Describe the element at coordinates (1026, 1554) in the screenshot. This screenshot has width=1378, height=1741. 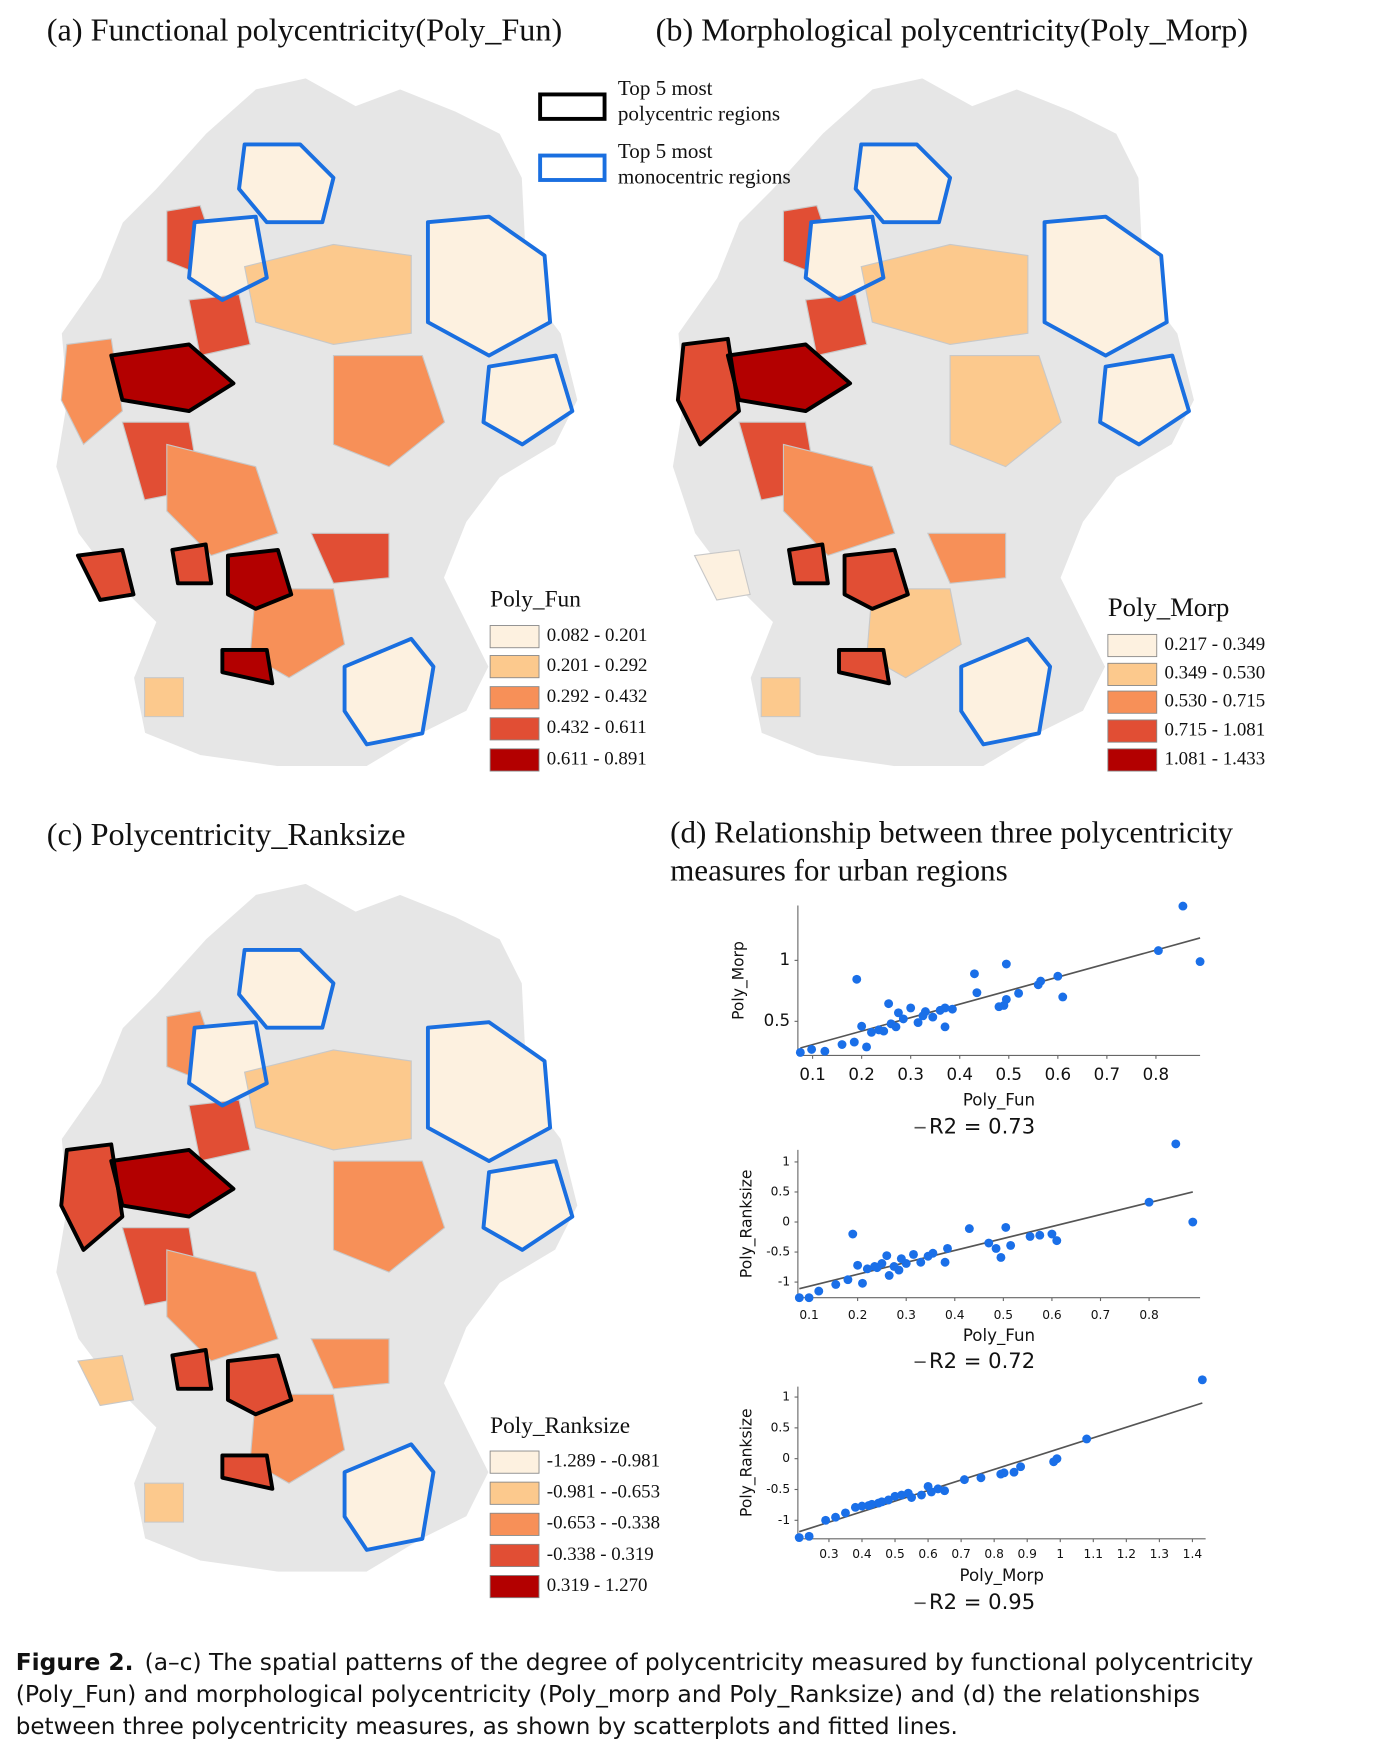
I see `x-tick-label: 0.9` at that location.